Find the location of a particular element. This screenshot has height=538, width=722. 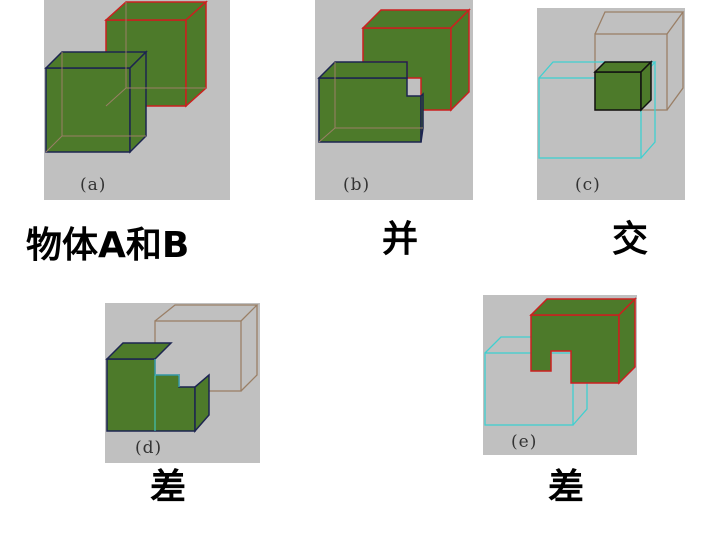

panel-b: (b) is located at coordinates (394, 100).